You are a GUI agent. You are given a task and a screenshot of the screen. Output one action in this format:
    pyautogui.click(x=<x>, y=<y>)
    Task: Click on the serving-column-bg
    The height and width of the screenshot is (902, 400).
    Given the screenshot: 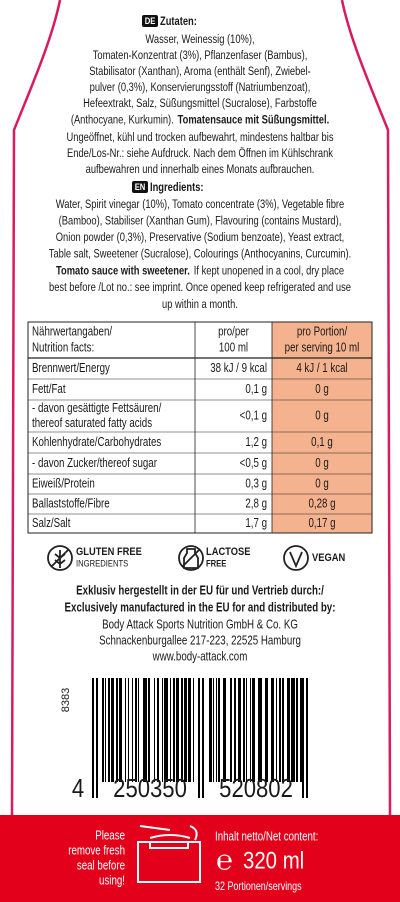 What is the action you would take?
    pyautogui.click(x=322, y=427)
    